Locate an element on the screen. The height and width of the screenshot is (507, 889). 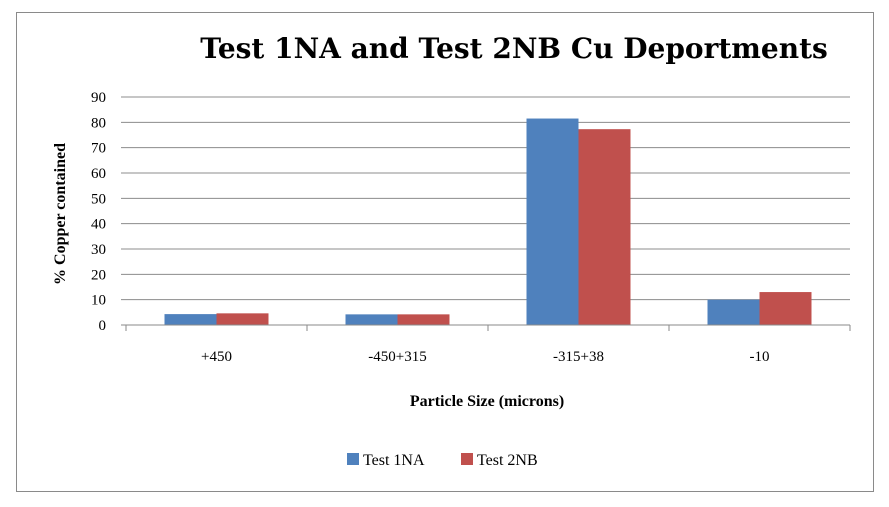
y-tick-label: 50 is located at coordinates (98, 199).